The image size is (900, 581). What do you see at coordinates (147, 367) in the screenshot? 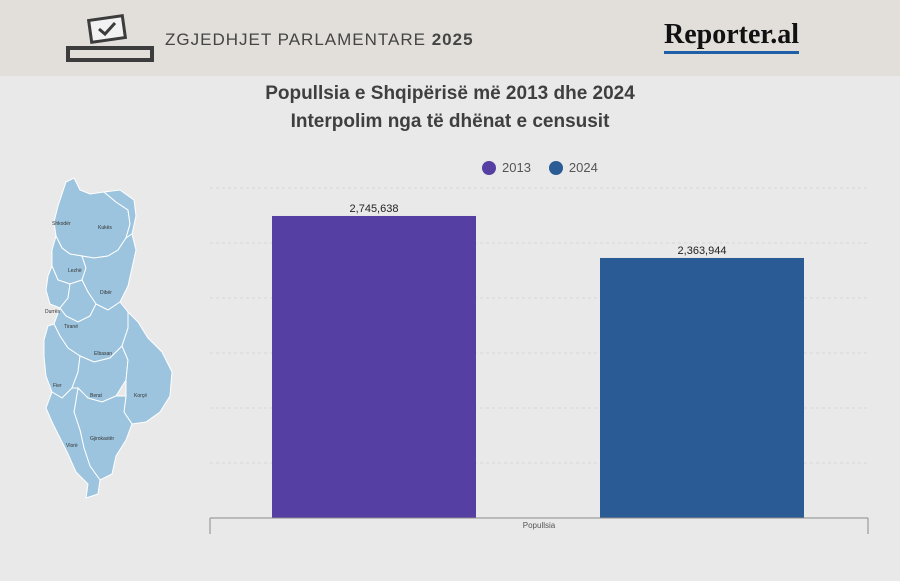
I see `map-region-korce` at bounding box center [147, 367].